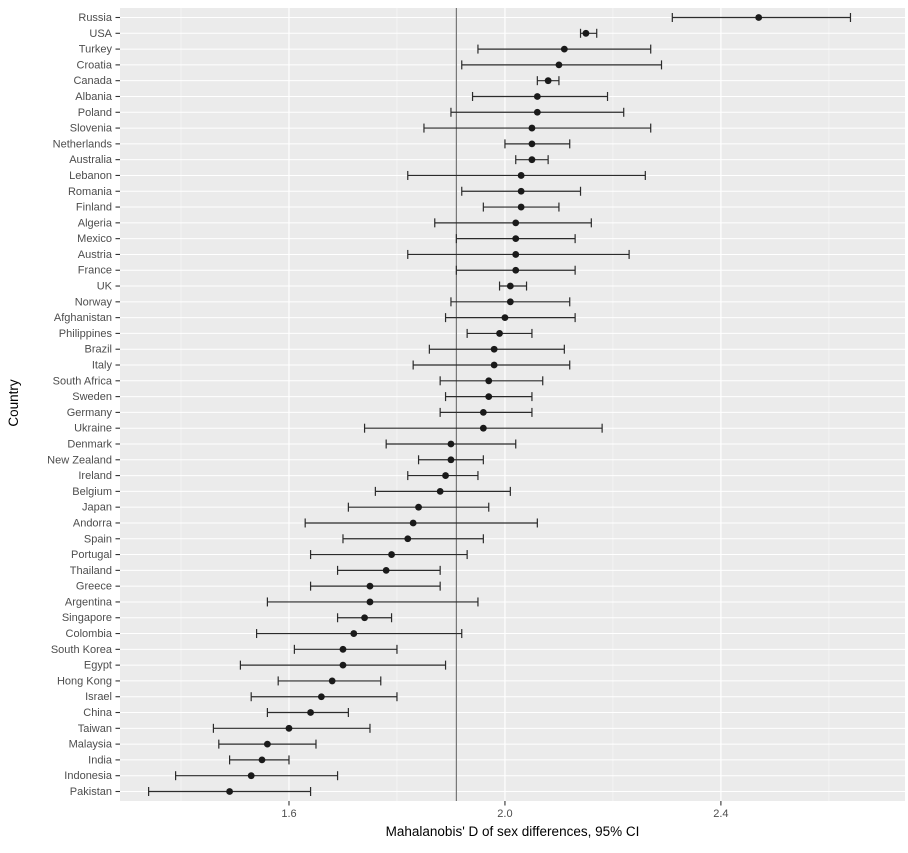  I want to click on y-tick-label: Indonesia, so click(88, 776).